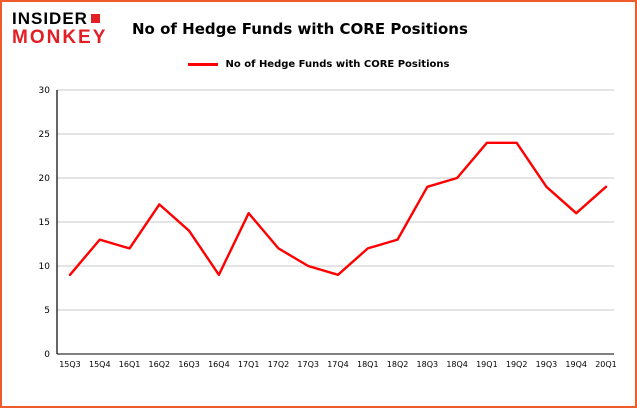  Describe the element at coordinates (606, 364) in the screenshot. I see `x-tick-label: 20Q1` at that location.